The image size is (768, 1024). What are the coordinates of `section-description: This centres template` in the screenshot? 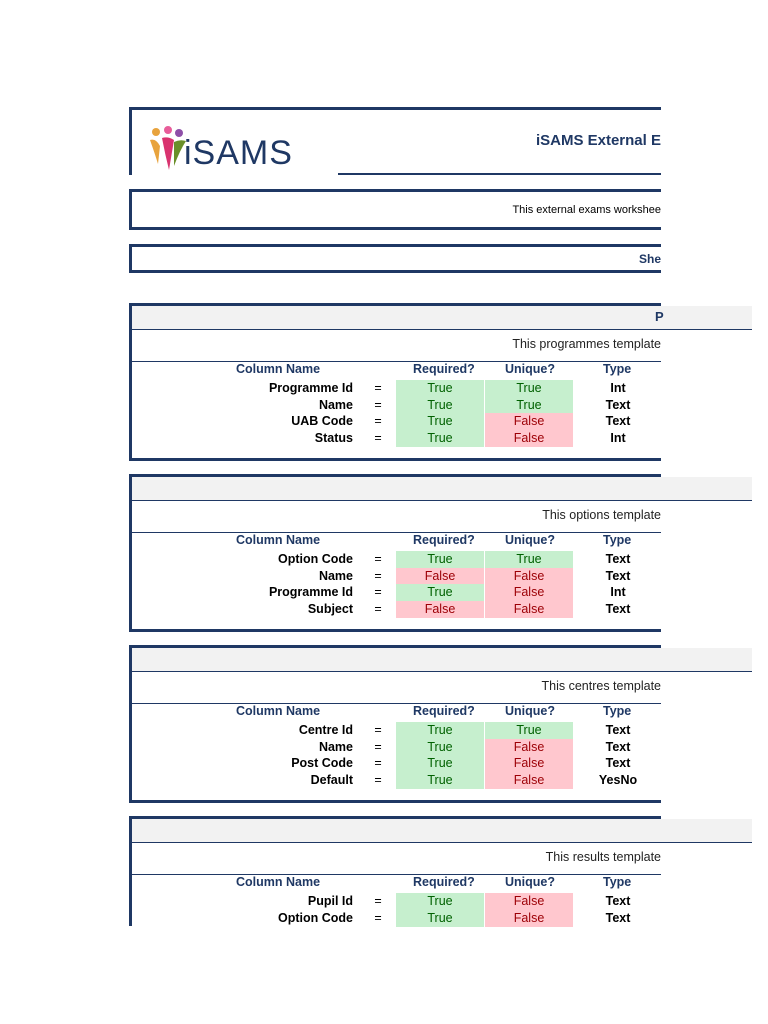 It's located at (601, 686).